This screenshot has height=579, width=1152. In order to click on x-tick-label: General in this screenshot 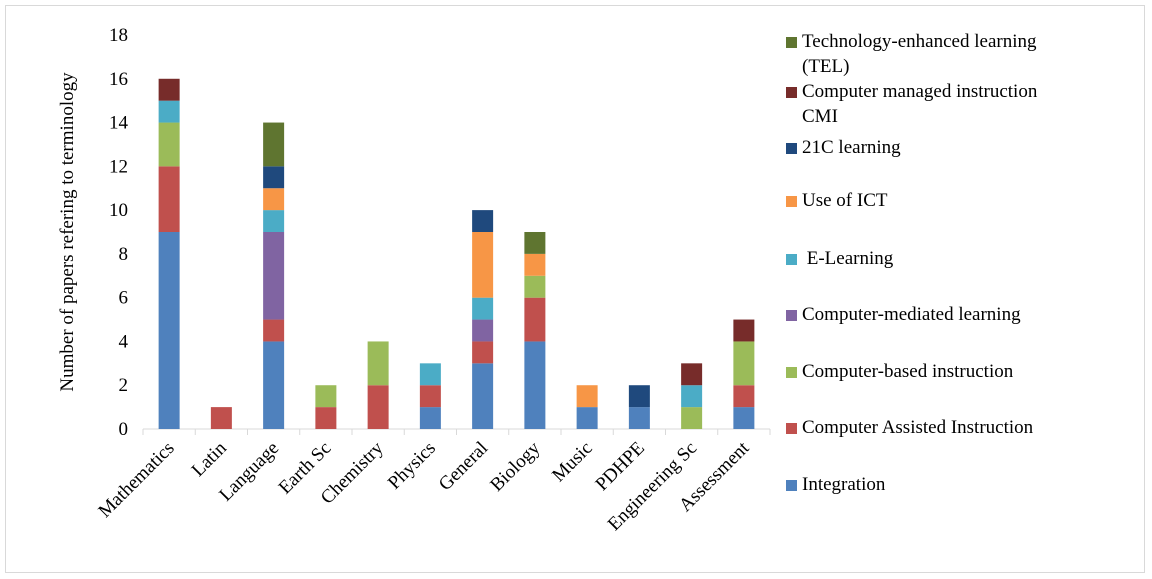, I will do `click(463, 466)`.